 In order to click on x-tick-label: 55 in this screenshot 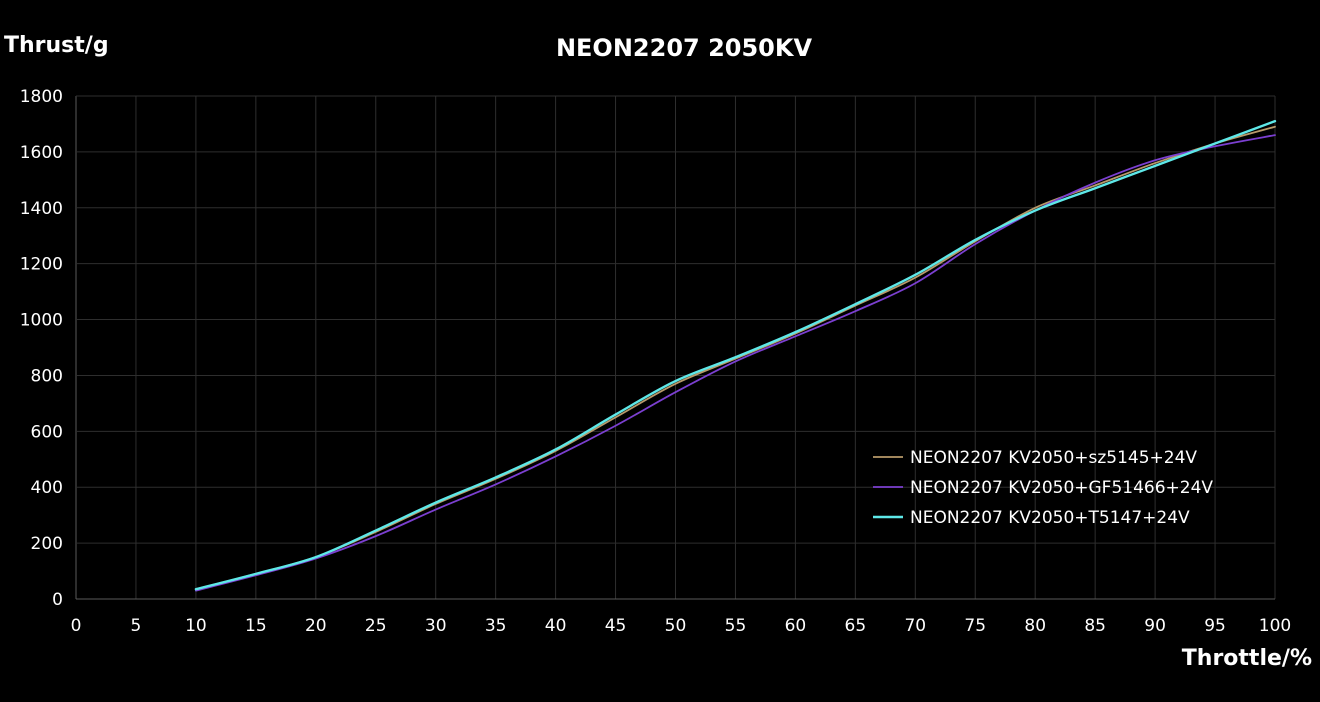, I will do `click(736, 626)`.